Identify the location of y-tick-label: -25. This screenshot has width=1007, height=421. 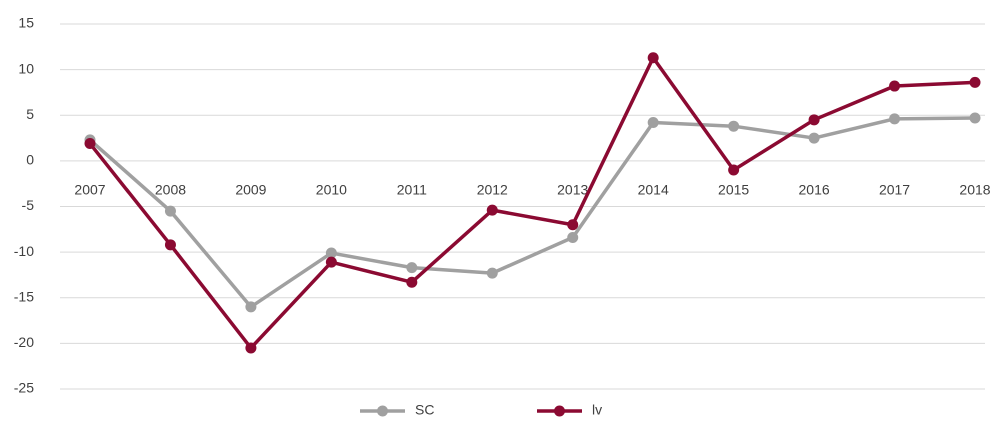
(24, 388).